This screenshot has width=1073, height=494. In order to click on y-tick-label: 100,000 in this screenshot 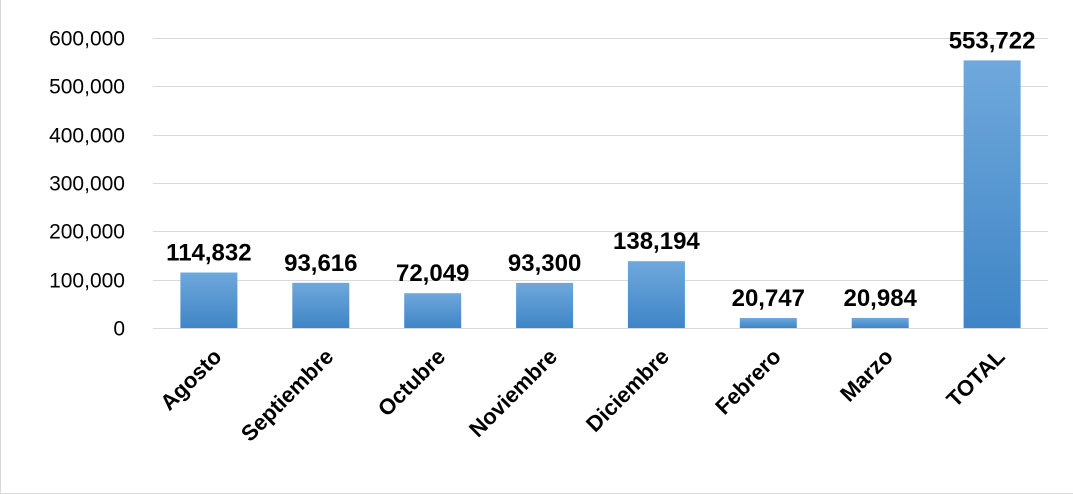, I will do `click(87, 281)`.